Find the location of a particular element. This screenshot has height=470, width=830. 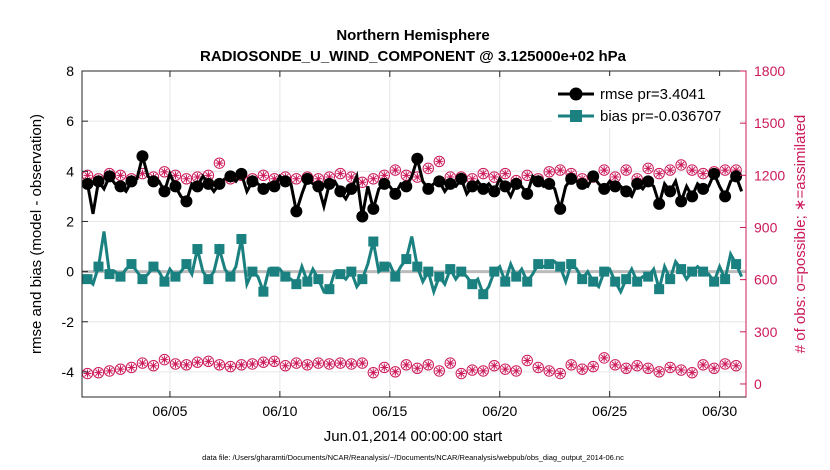

y-axis-left-ticks: -4 -2 0 2 4 6 8 is located at coordinates (75, 221).